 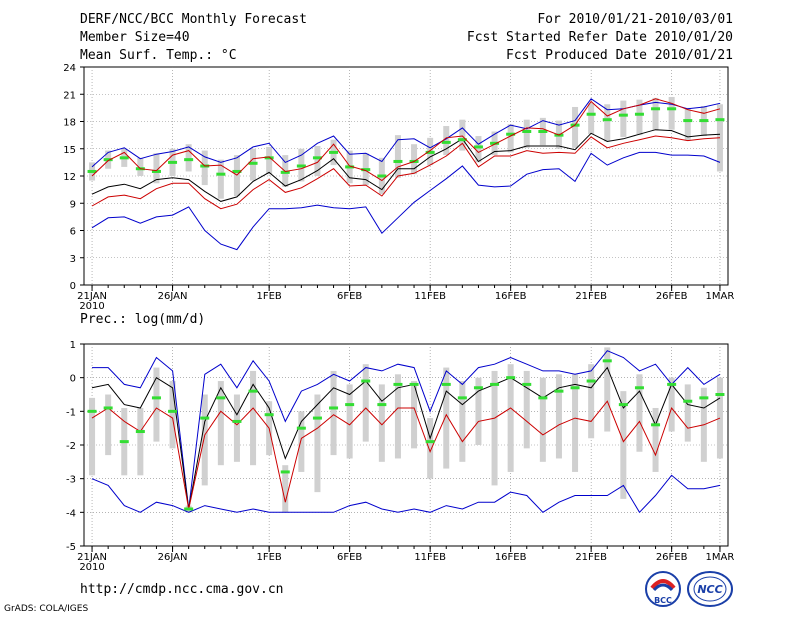 What do you see at coordinates (91, 306) in the screenshot?
I see `panel1-xsublabel: 2010` at bounding box center [91, 306].